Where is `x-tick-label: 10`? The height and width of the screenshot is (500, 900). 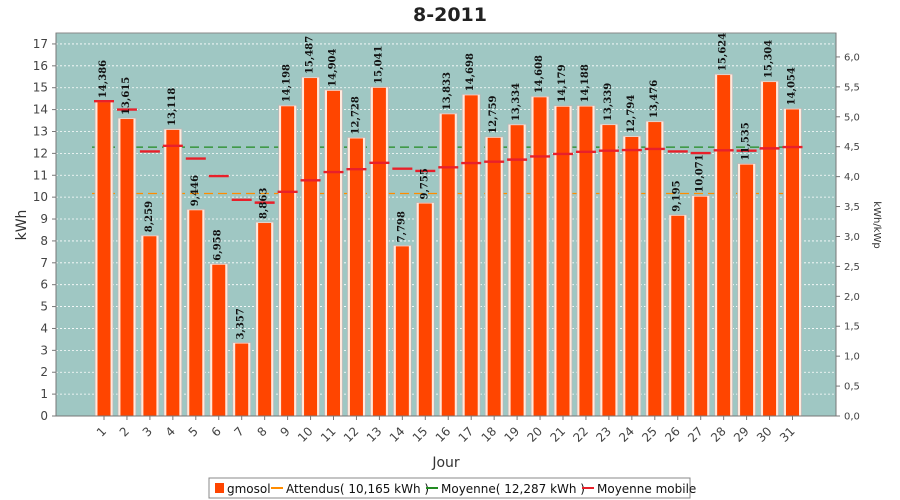 x-tick-label: 10 is located at coordinates (305, 434).